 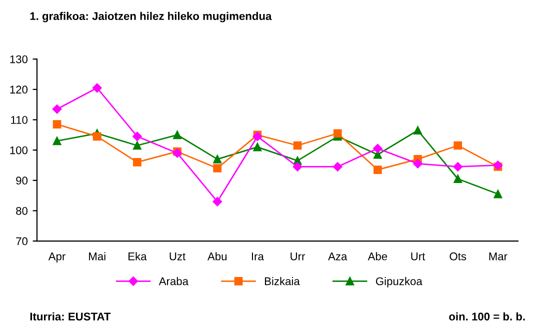 I want to click on x-tick-label: Eka, so click(x=137, y=256).